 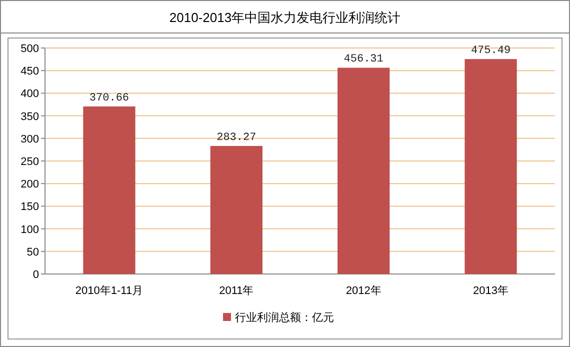 What do you see at coordinates (29, 207) in the screenshot?
I see `y-tick-label: 150` at bounding box center [29, 207].